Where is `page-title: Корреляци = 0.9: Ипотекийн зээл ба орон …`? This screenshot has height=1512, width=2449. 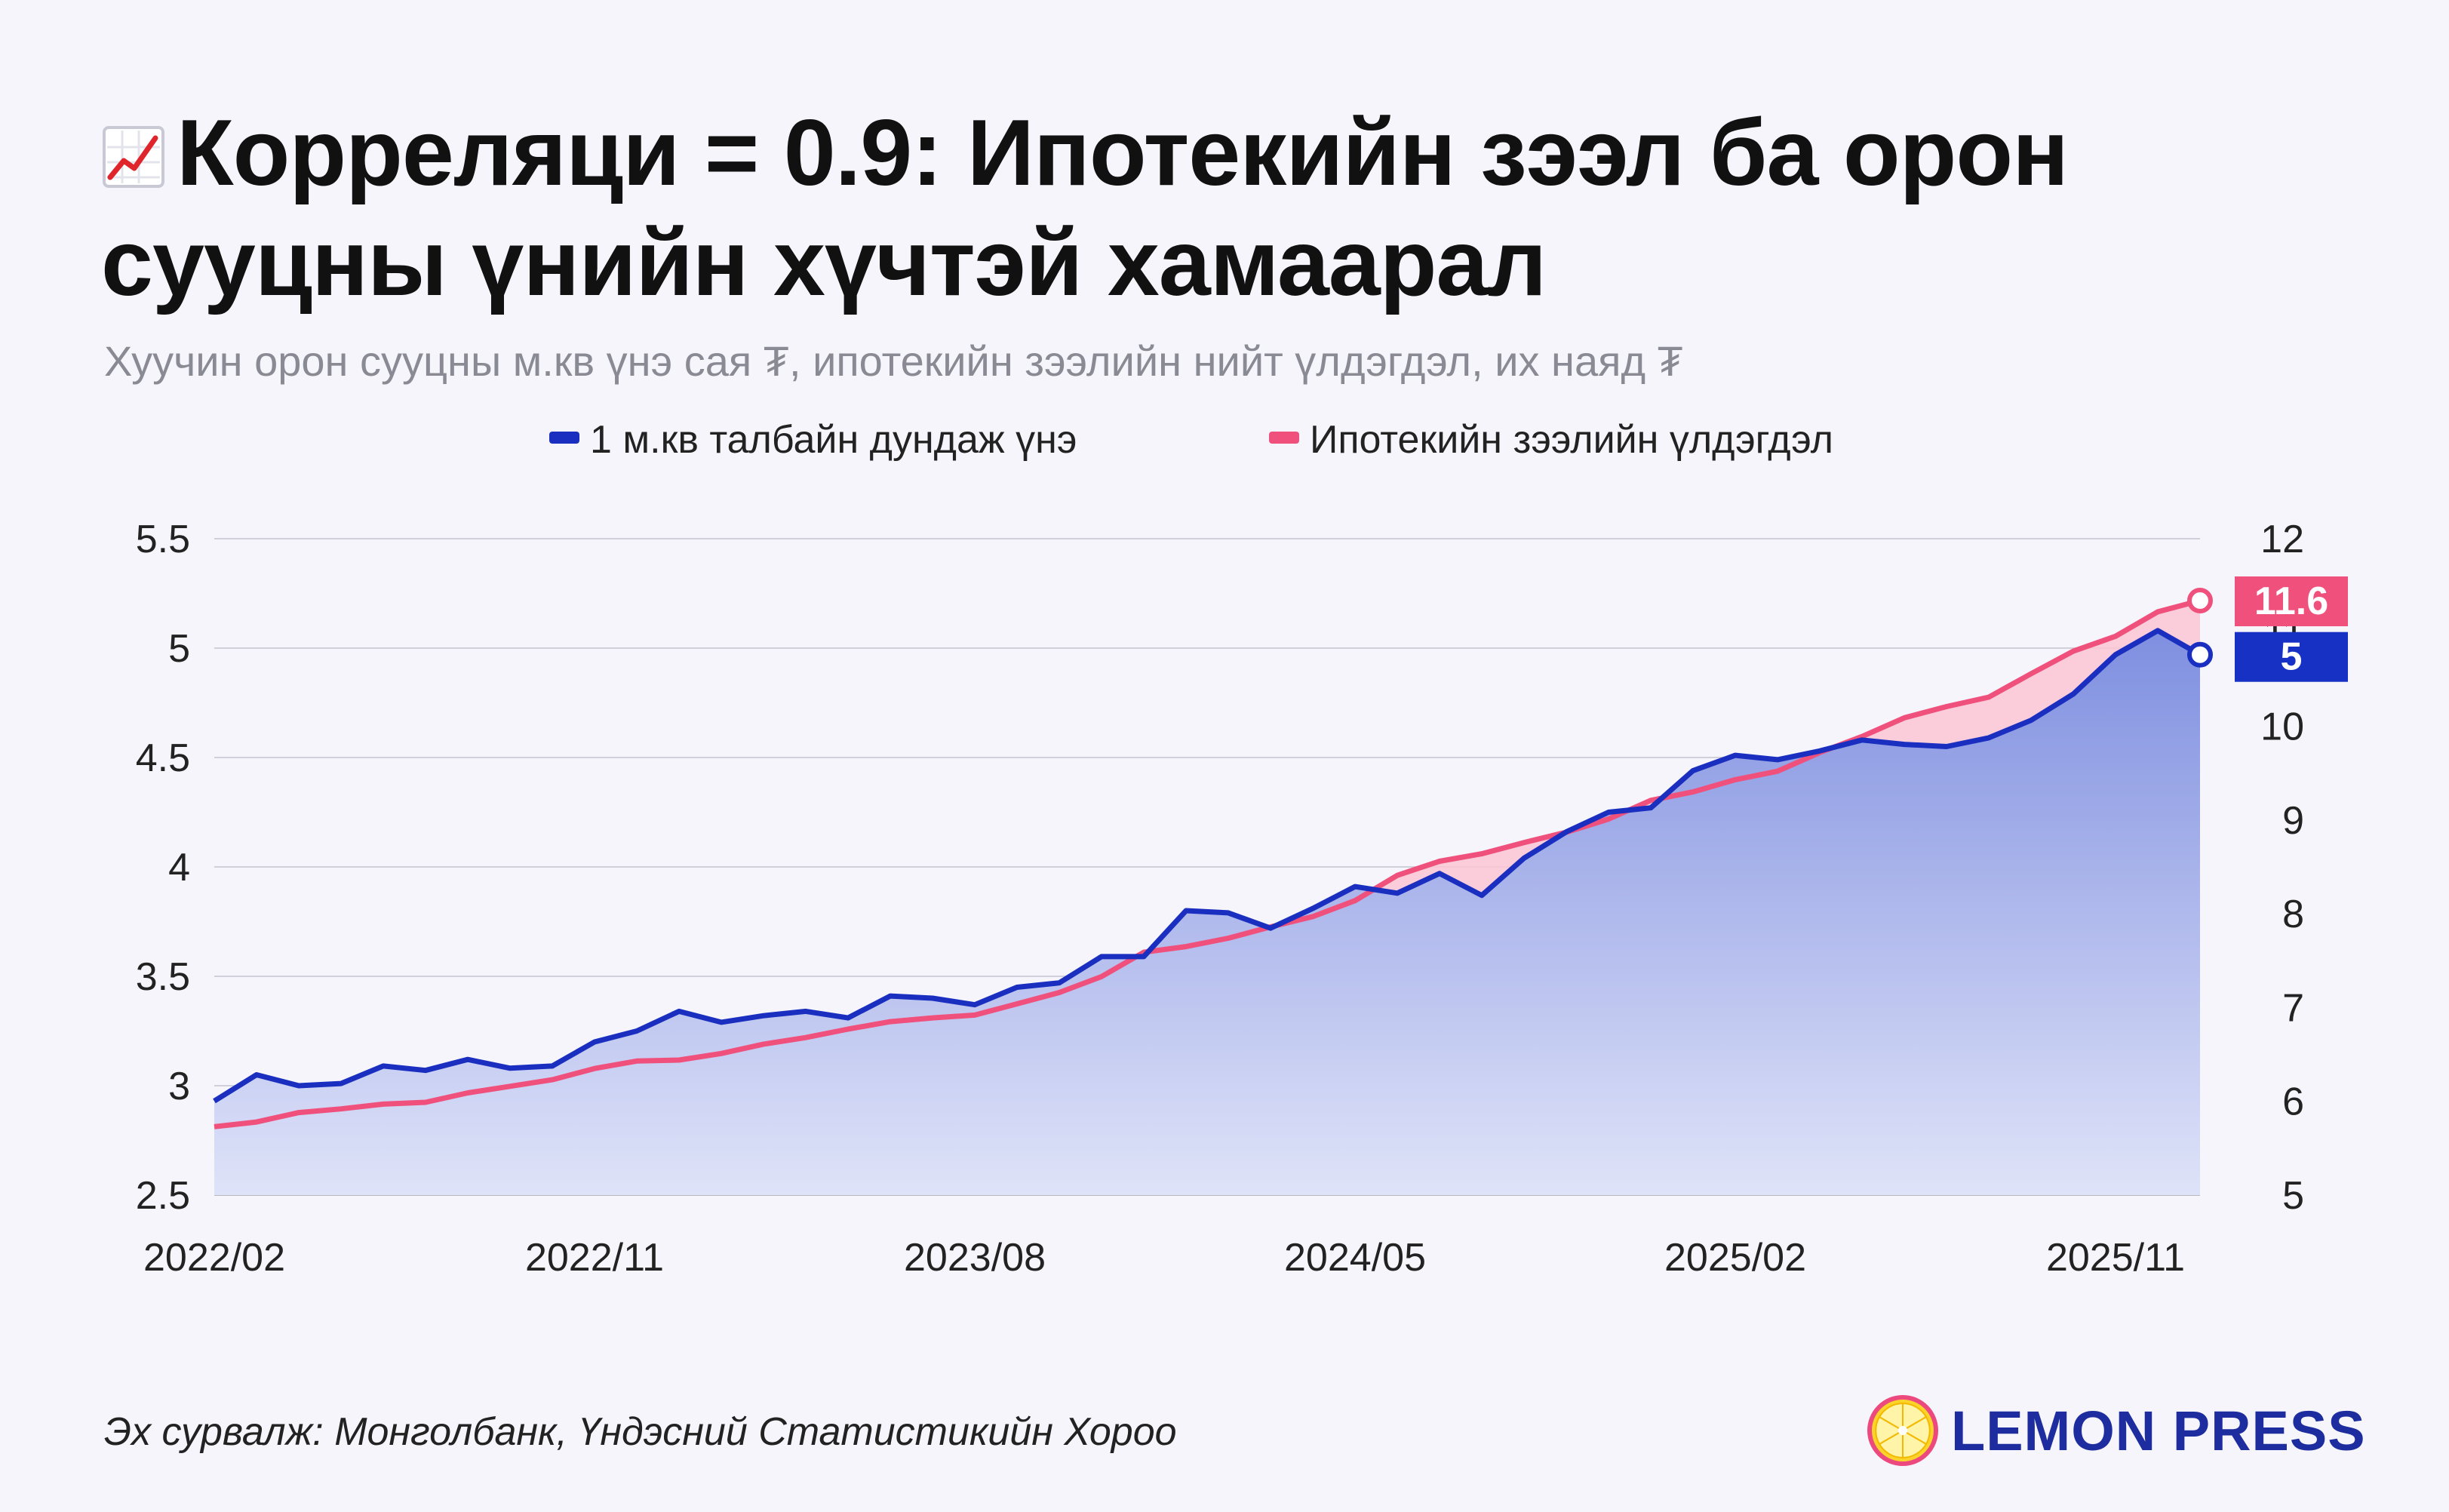 page-title: Корреляци = 0.9: Ипотекийн зээл ба орон … is located at coordinates (1232, 208).